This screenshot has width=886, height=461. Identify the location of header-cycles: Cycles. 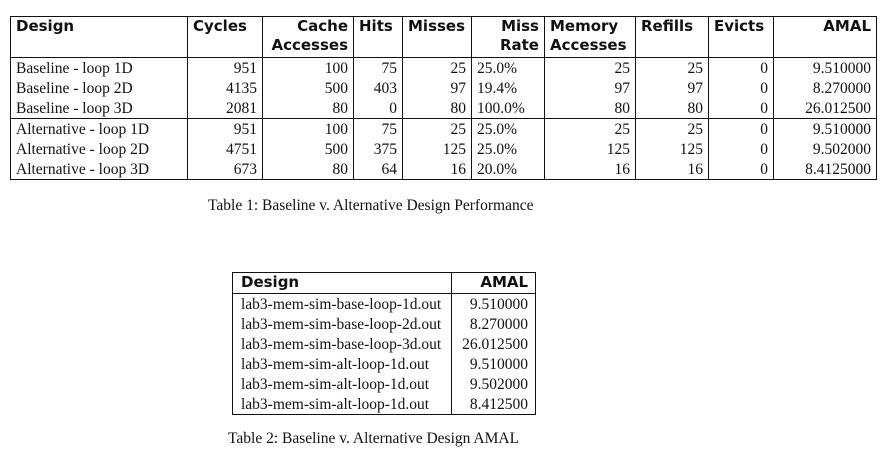
(225, 37).